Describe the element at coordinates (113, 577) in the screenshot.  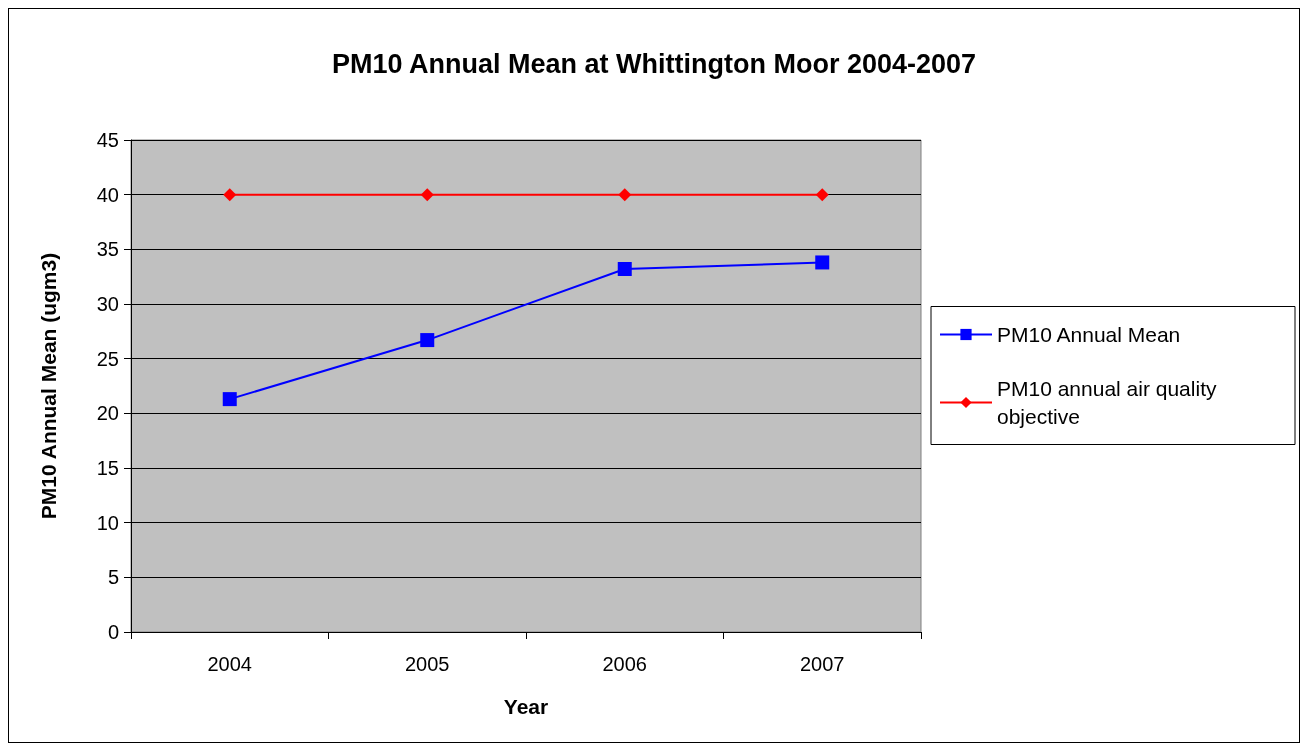
I see `y-tick-label: 5` at that location.